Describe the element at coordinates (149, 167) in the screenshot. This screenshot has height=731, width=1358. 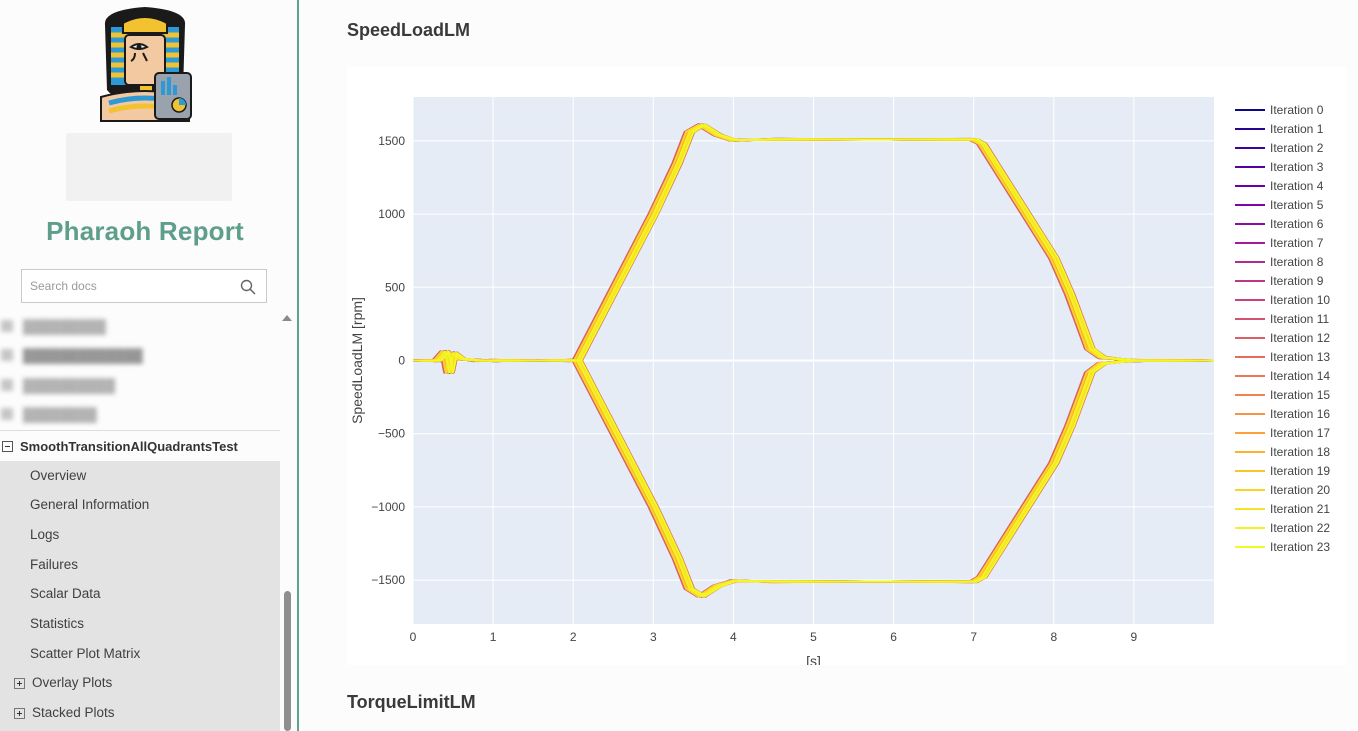
I see `blurred-banner` at that location.